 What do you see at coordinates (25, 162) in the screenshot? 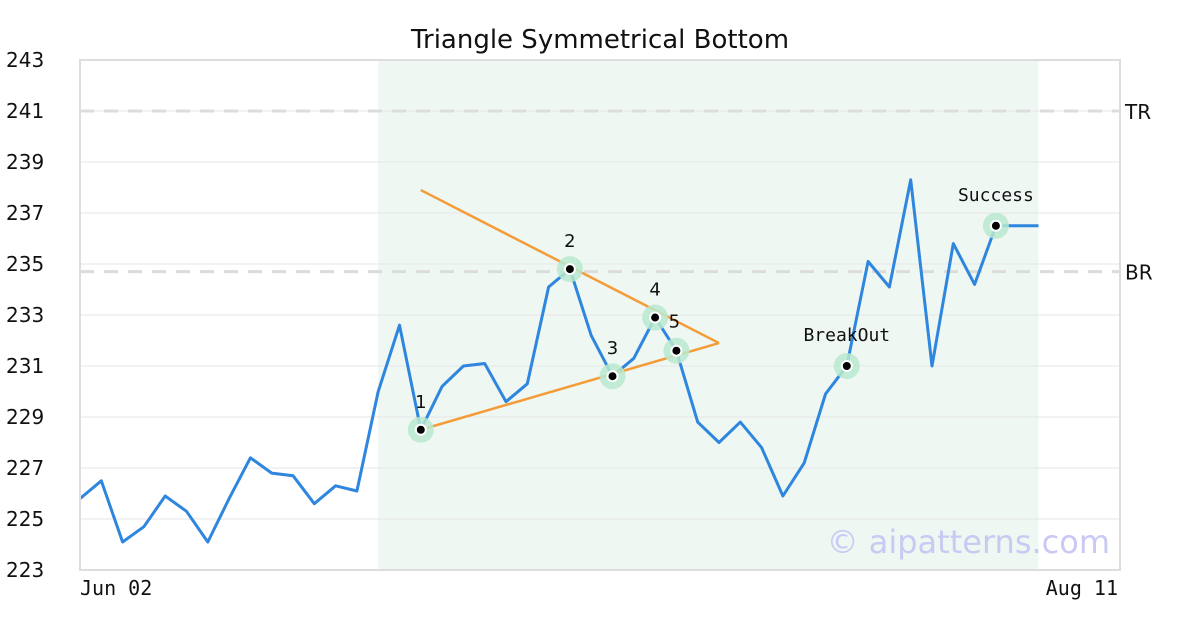
I see `y-tick-label: 239` at bounding box center [25, 162].